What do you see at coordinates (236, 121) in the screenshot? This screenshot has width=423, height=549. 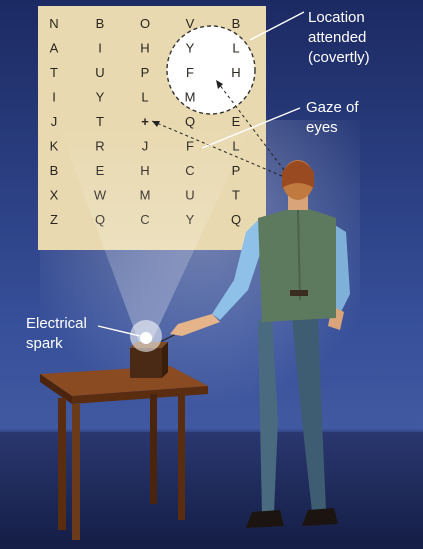 I see `grid-letter: E` at bounding box center [236, 121].